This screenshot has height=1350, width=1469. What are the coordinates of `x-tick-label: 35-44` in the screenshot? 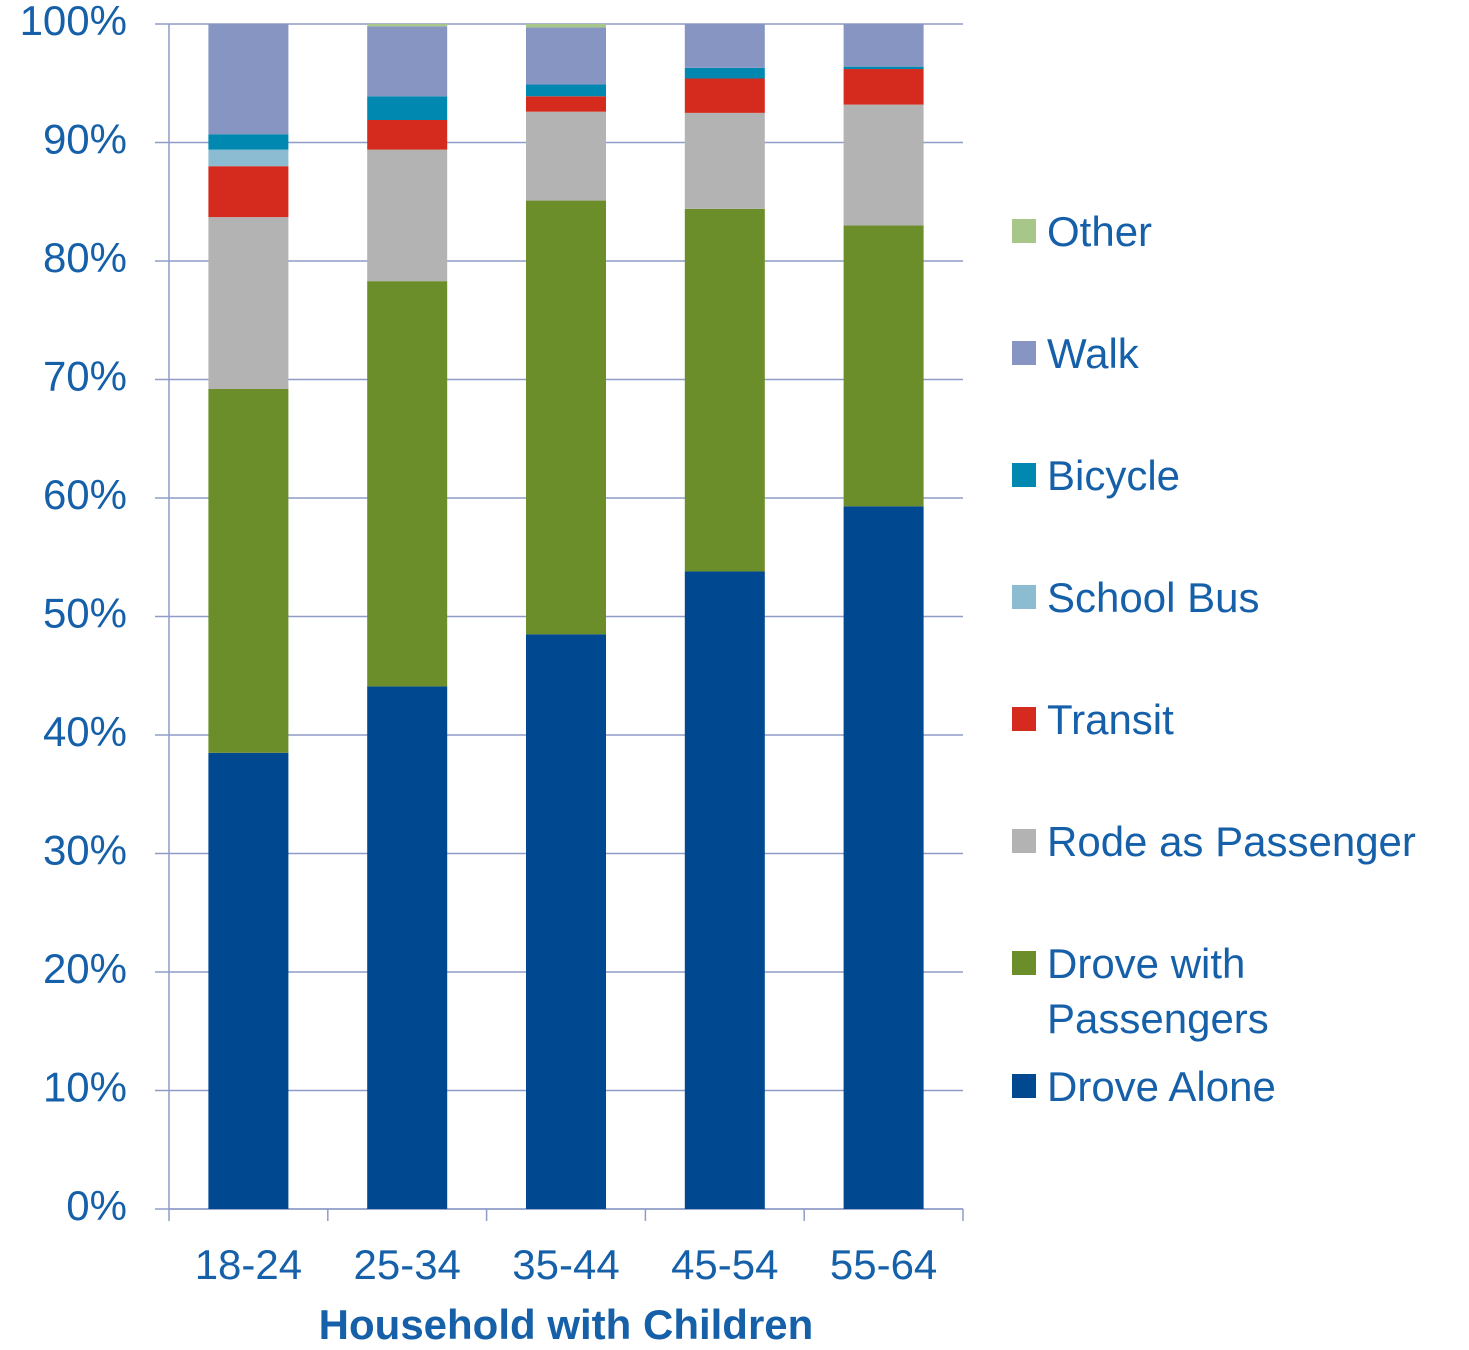 It's located at (565, 1264).